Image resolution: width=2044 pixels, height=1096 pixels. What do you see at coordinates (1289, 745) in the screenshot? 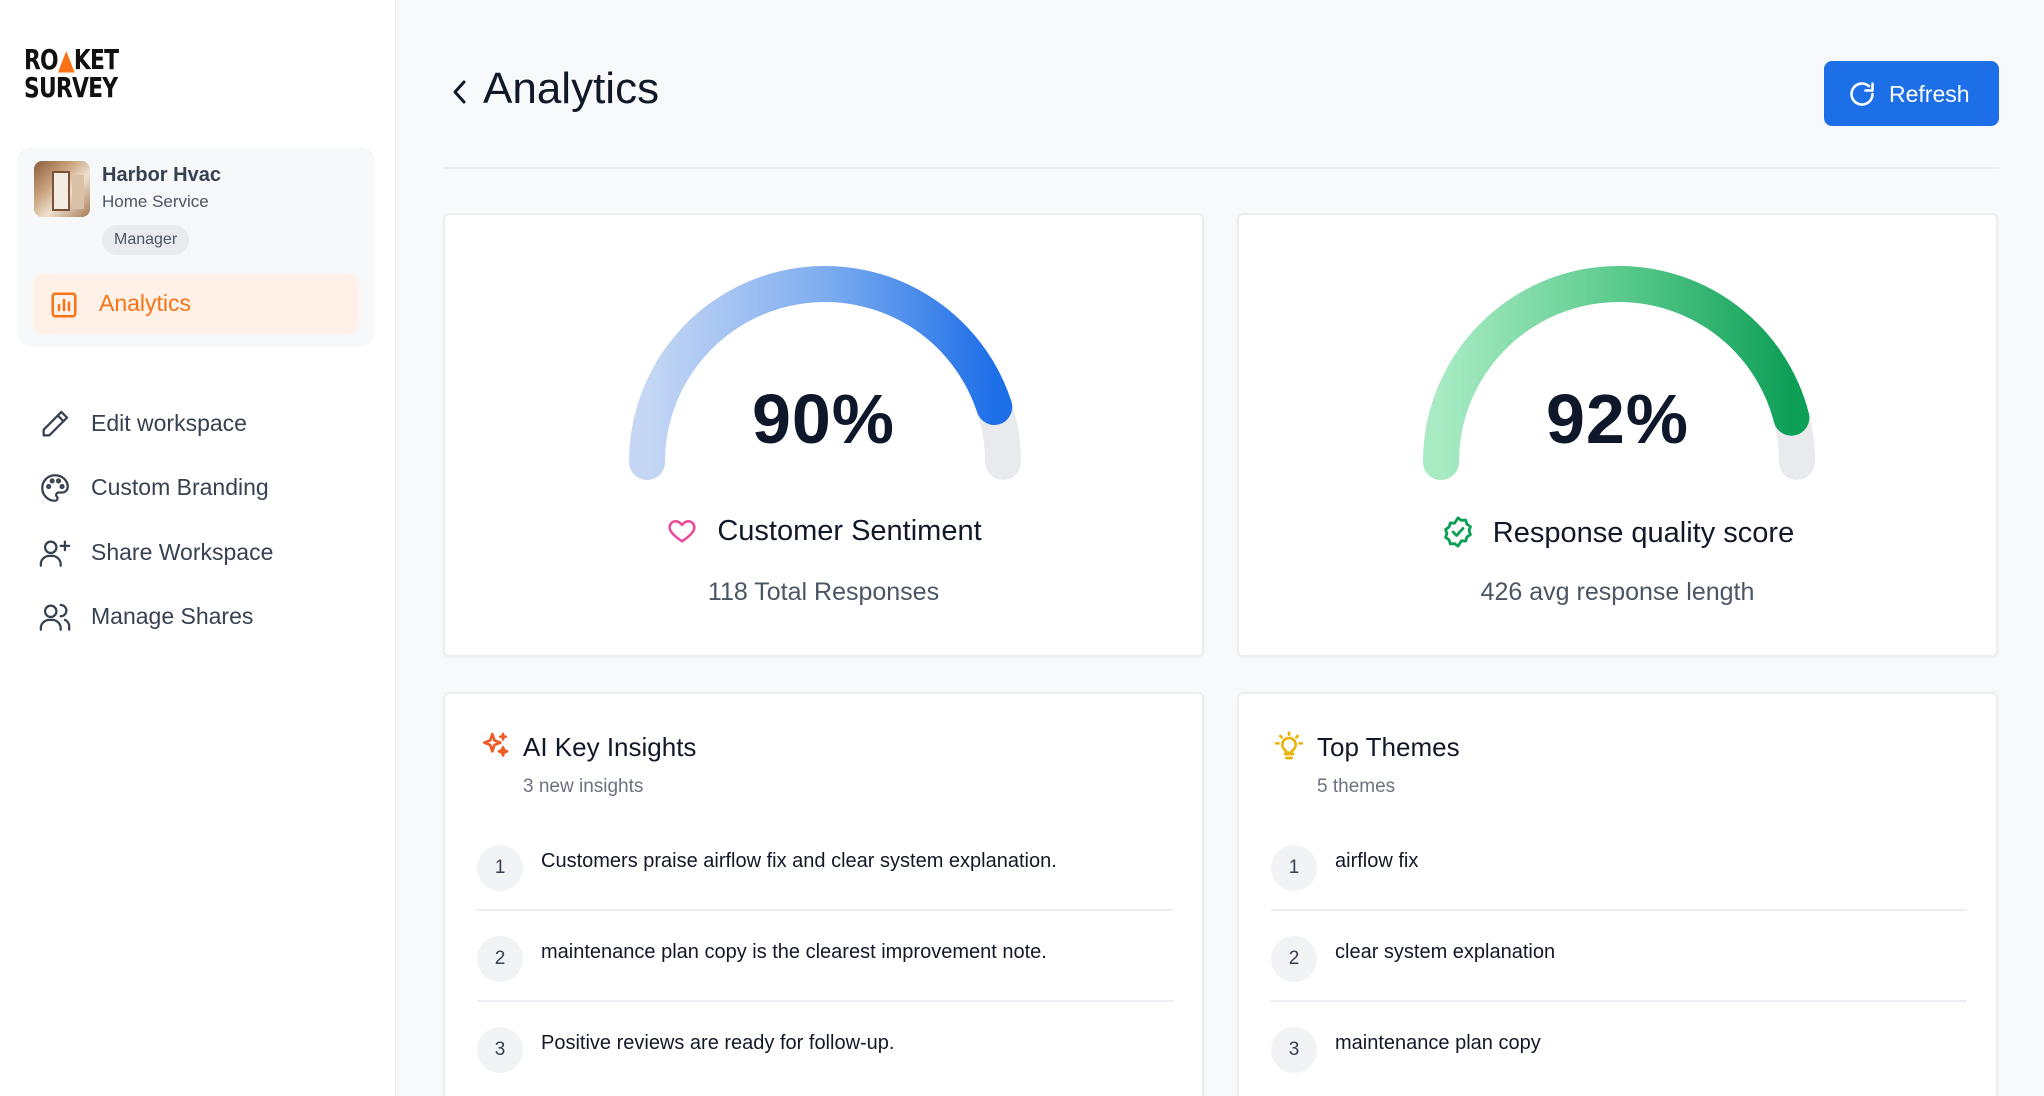
I see `lightbulb-icon` at bounding box center [1289, 745].